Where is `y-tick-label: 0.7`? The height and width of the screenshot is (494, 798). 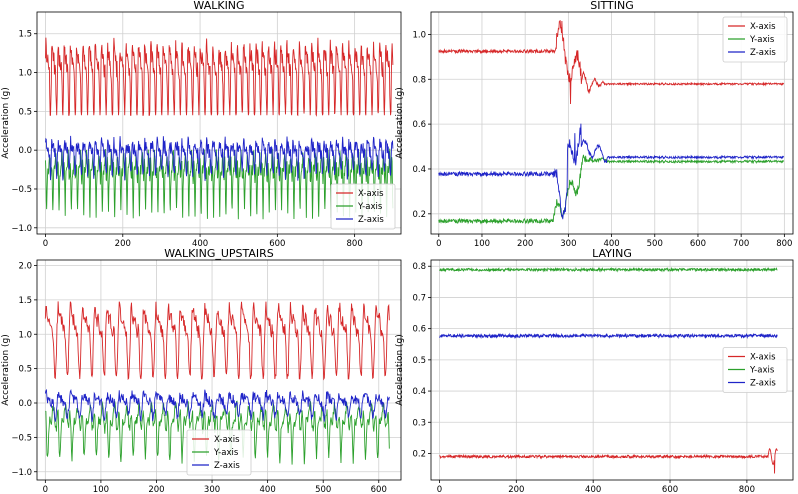 y-tick-label: 0.7 is located at coordinates (419, 298).